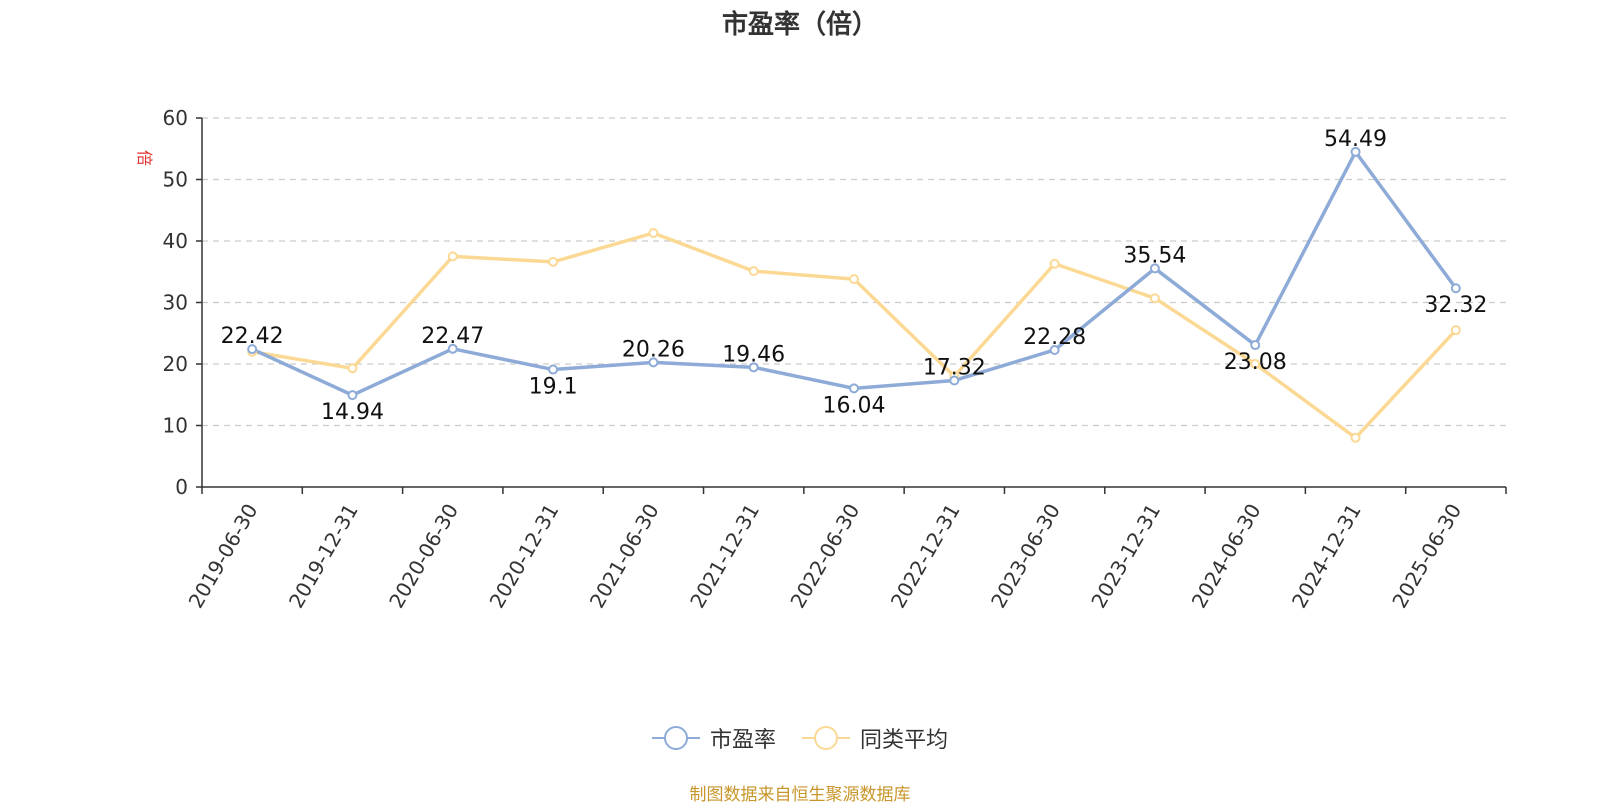 This screenshot has width=1600, height=805. What do you see at coordinates (925, 556) in the screenshot?
I see `x-tick-label-2022-12-31: 2022-12-31` at bounding box center [925, 556].